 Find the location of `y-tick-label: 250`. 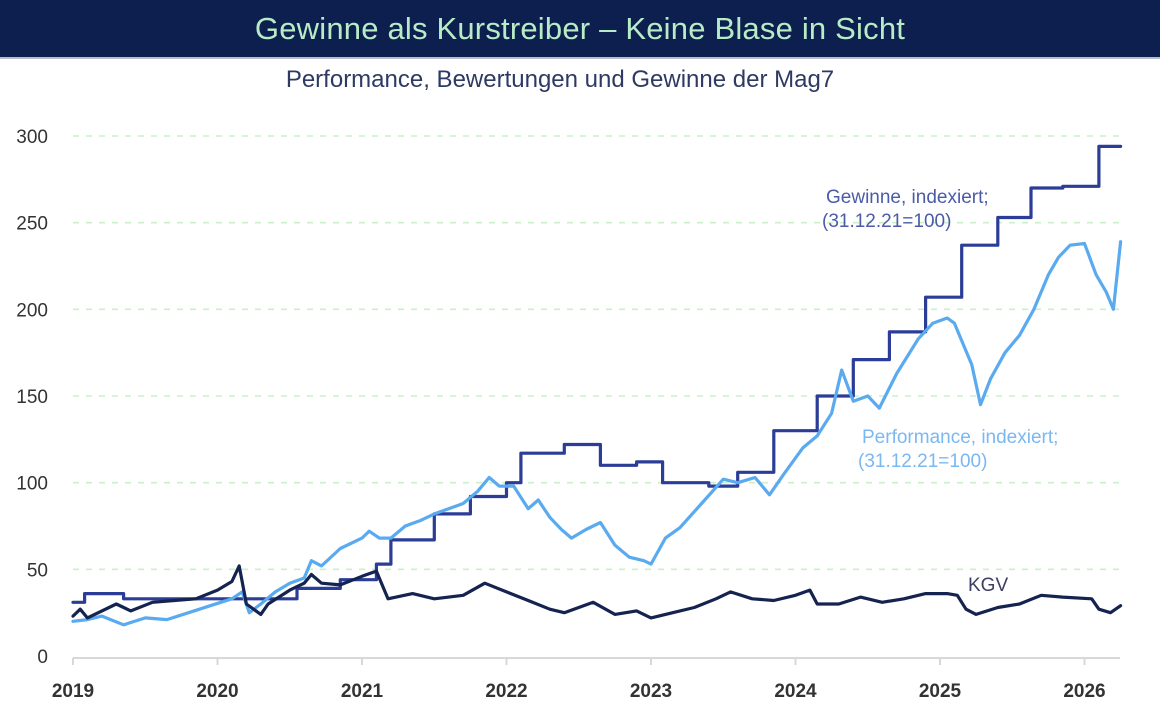

y-tick-label: 250 is located at coordinates (32, 224).